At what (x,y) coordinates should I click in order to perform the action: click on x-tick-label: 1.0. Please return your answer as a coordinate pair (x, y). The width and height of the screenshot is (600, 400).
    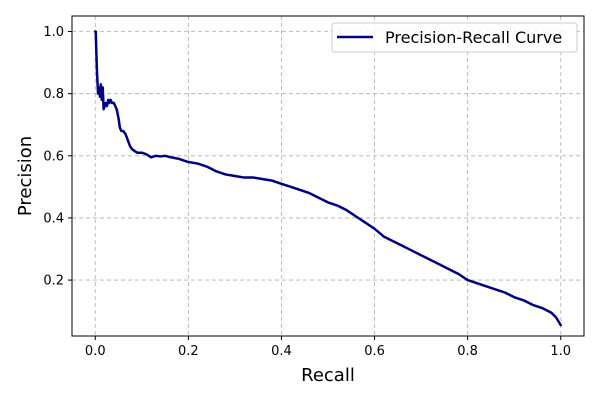
    Looking at the image, I should click on (560, 351).